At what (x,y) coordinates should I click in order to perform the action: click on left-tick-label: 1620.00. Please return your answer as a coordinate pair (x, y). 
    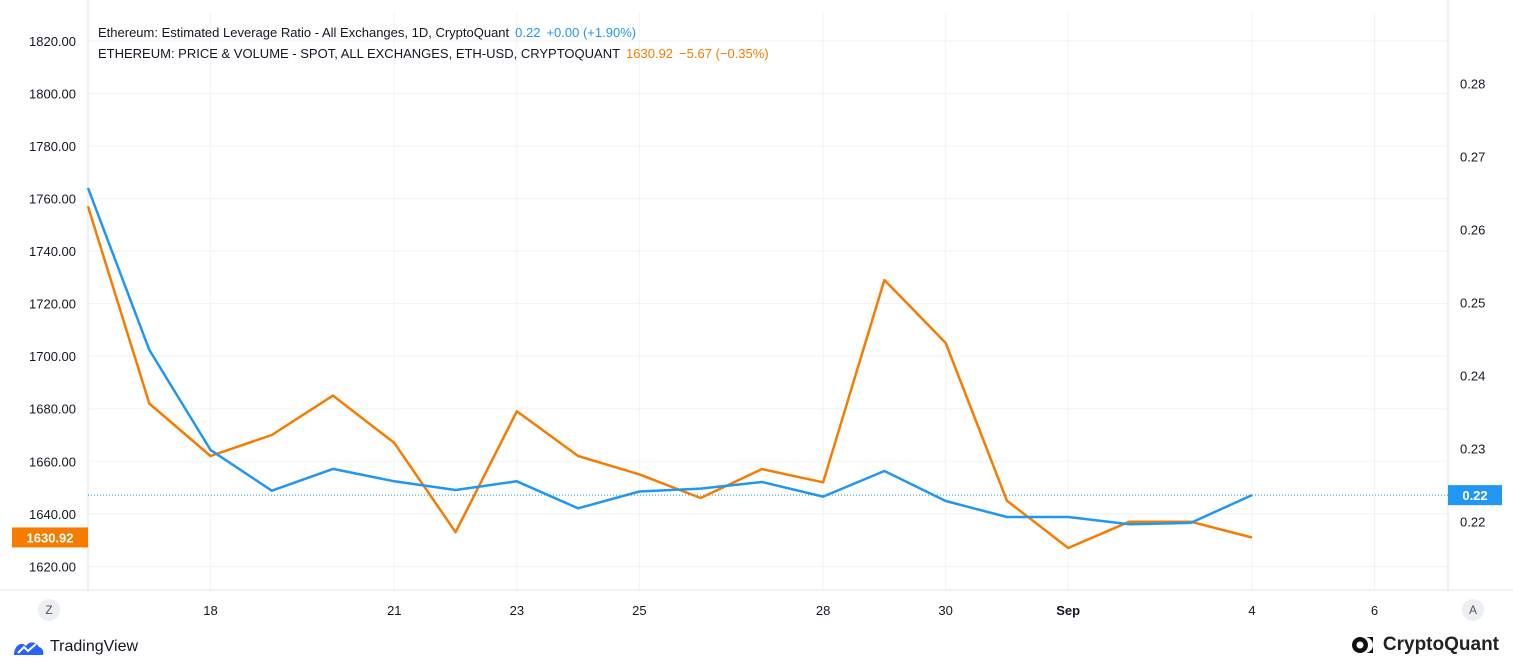
    Looking at the image, I should click on (52, 566).